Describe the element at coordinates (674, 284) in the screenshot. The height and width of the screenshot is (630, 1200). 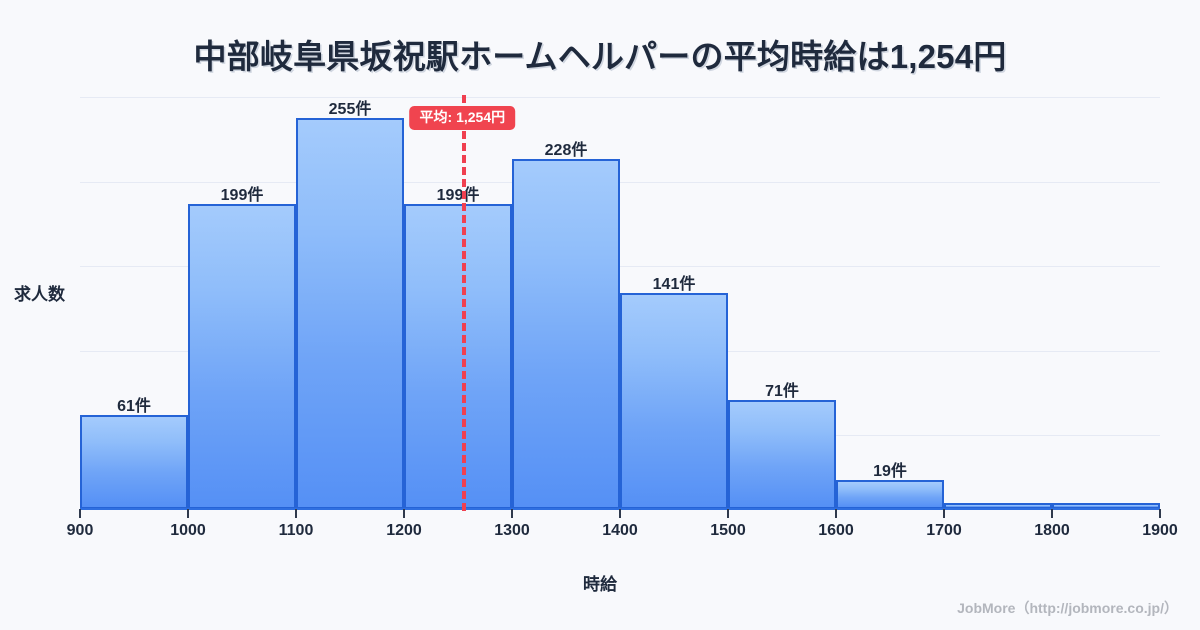
I see `bar-value-label: 141件` at that location.